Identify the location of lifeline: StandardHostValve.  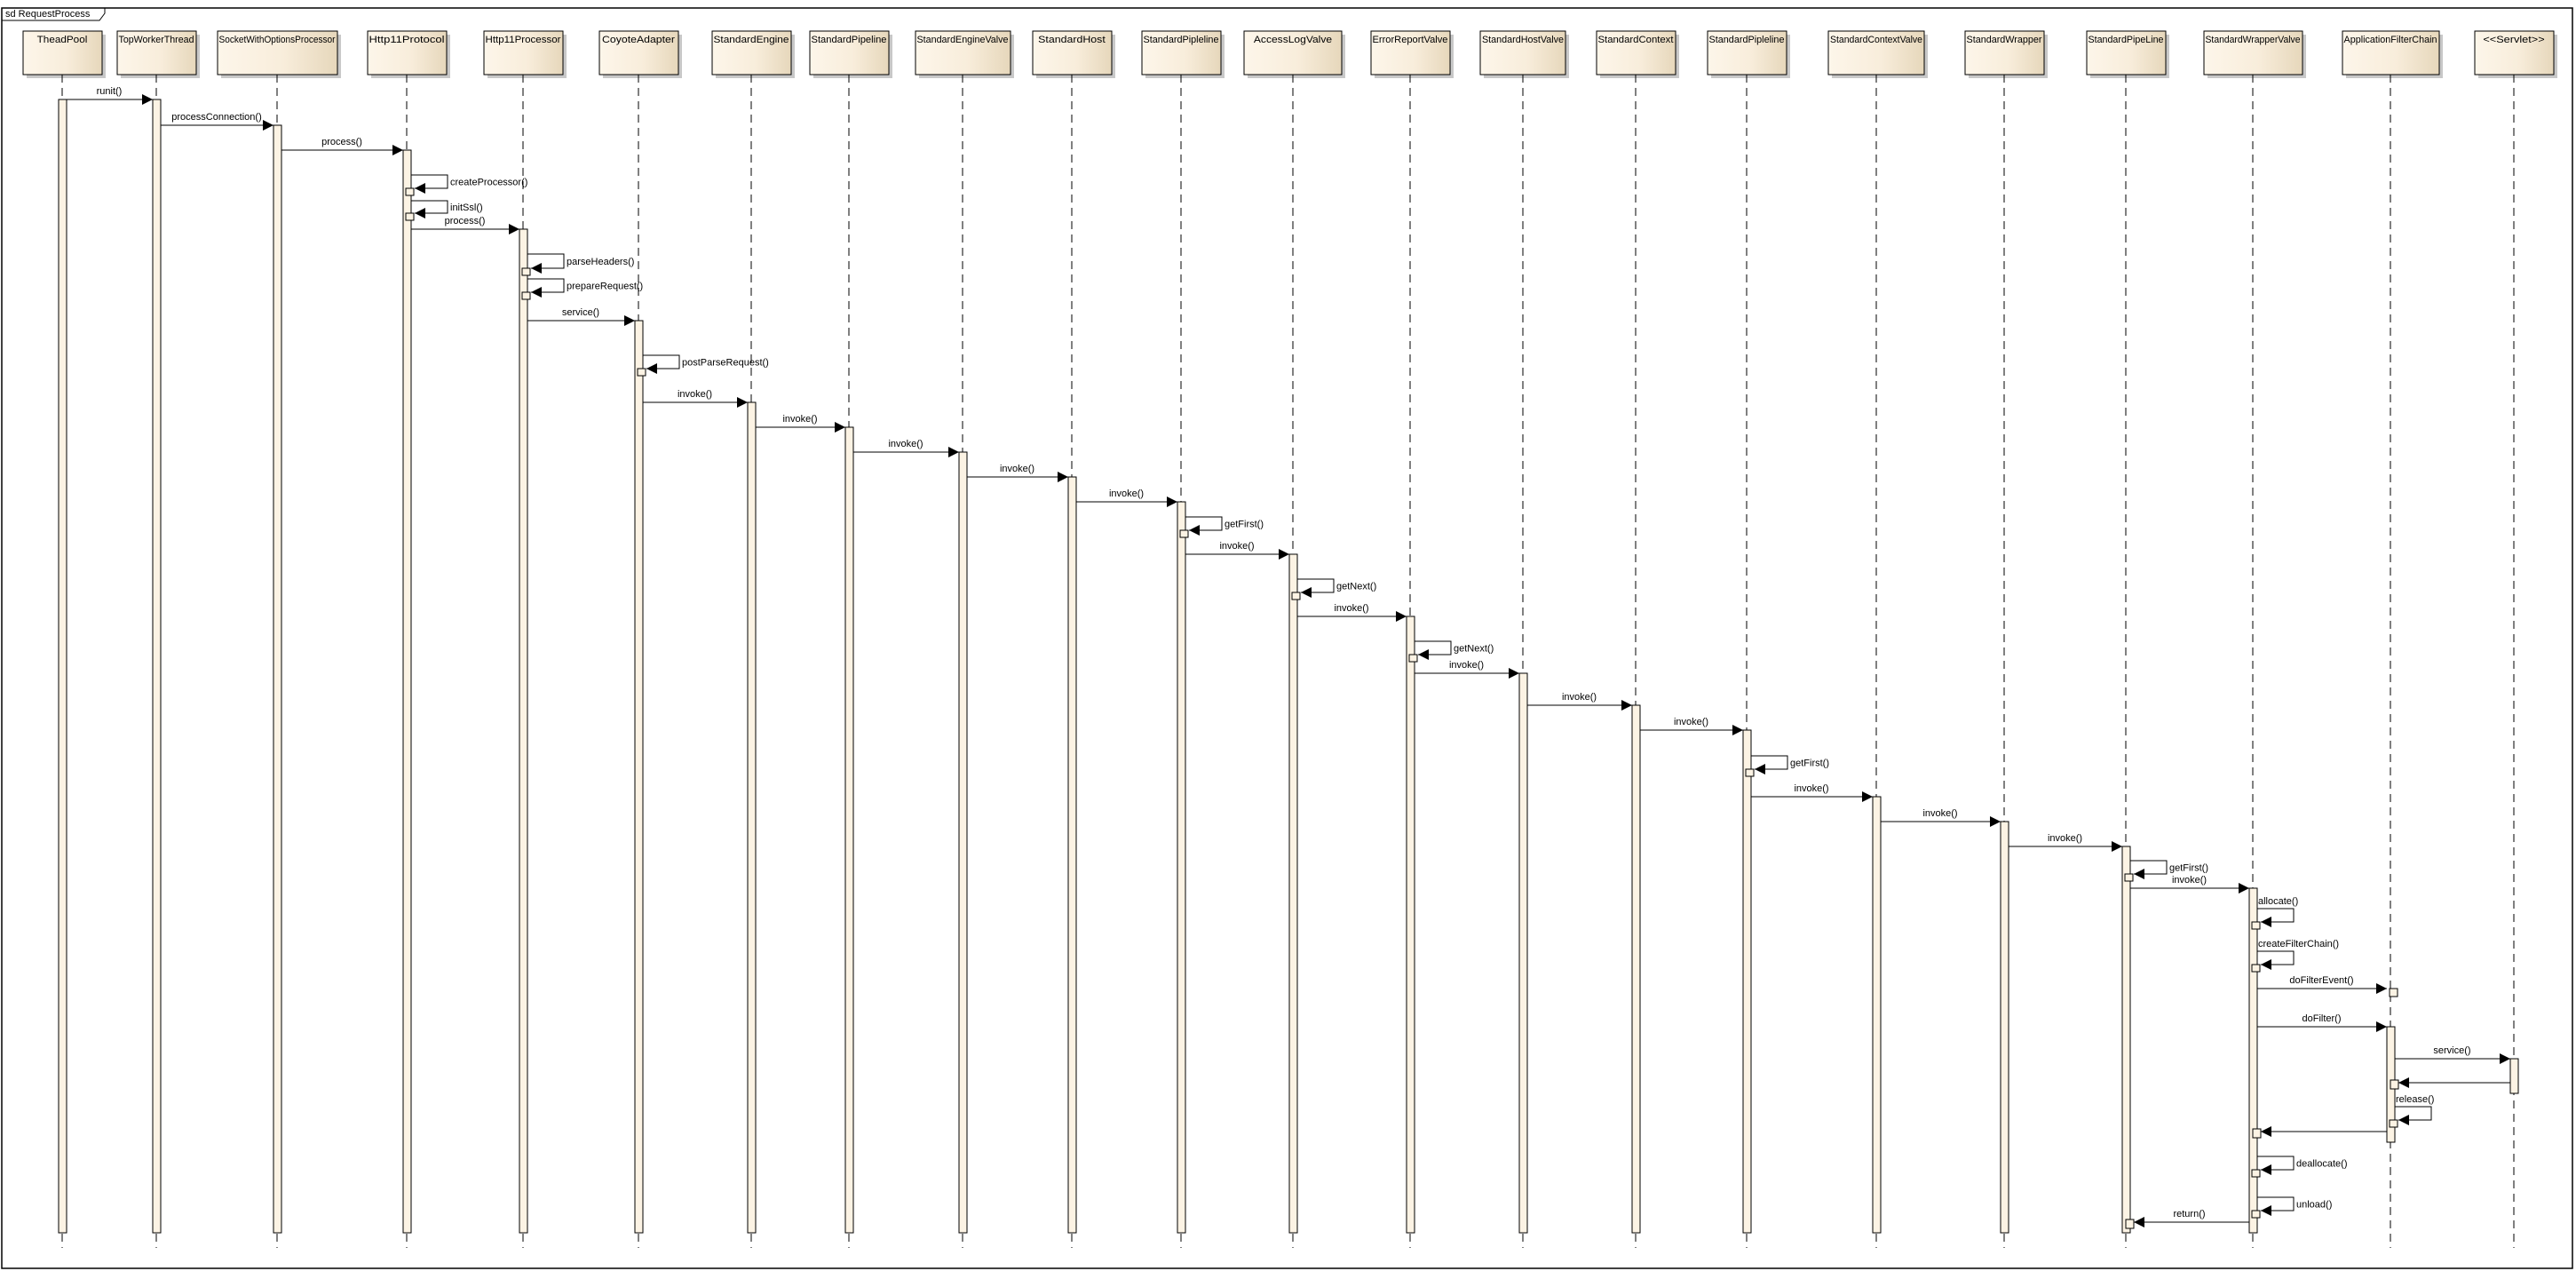
(1524, 639).